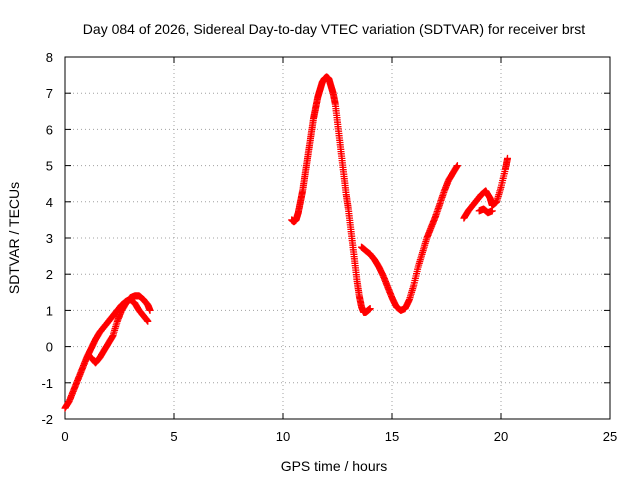  I want to click on x-tick-label: 25, so click(610, 436).